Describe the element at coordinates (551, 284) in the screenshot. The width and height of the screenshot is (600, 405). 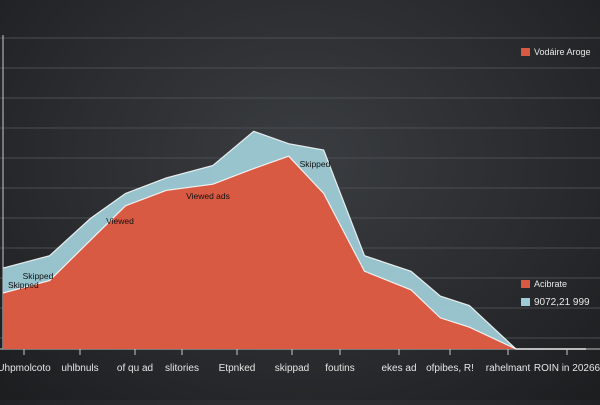
I see `legend-label-acibrate: Acibrate` at that location.